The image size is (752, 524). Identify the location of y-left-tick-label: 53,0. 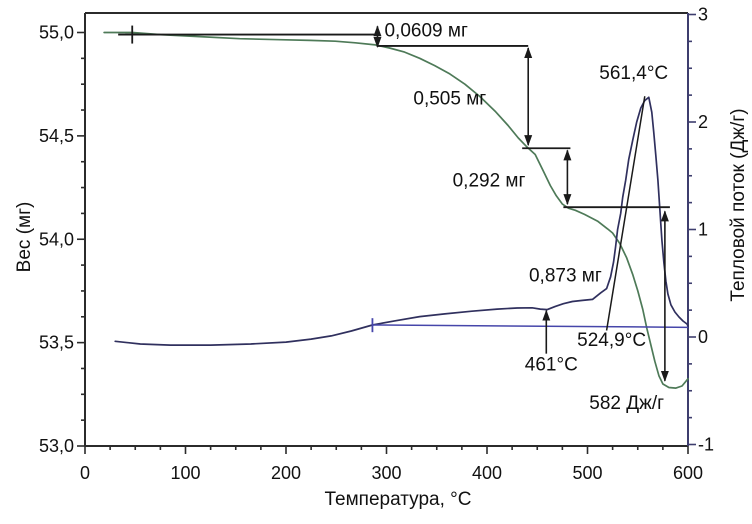
(56, 446).